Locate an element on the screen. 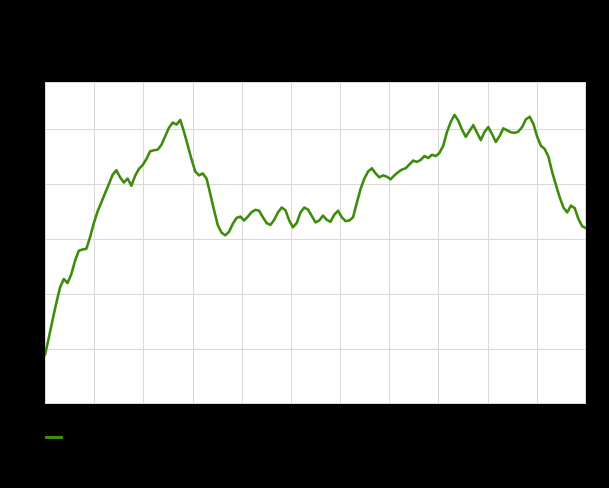  legend-label-series-1: Series 1 is located at coordinates (87, 437).